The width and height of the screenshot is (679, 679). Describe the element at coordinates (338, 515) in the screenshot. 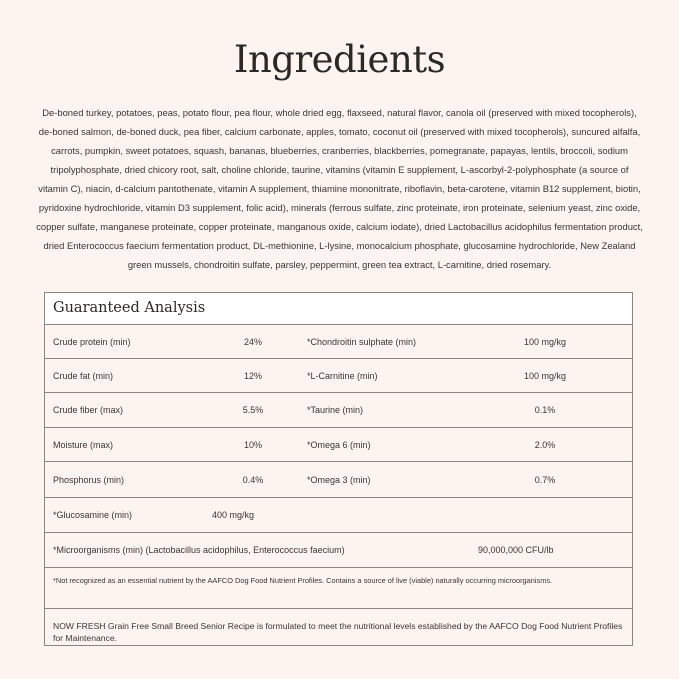

I see `table-row: *Glucosamine (min) 400 mg/kg` at that location.